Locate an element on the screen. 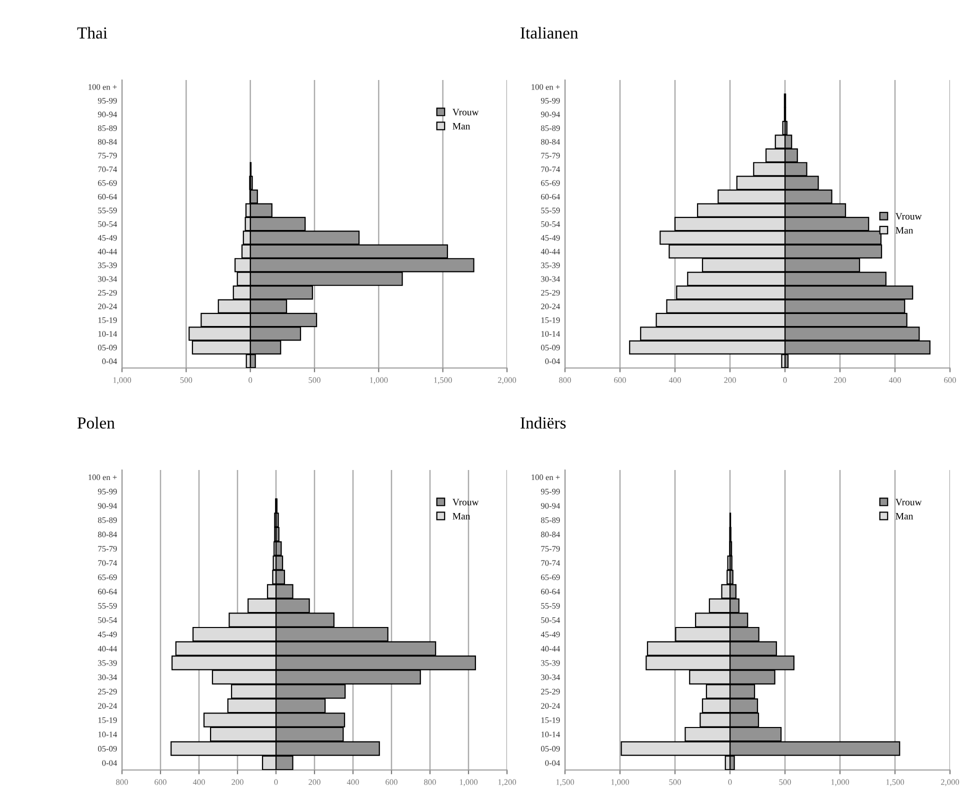 The image size is (960, 795). chart-title: Thai is located at coordinates (92, 32).